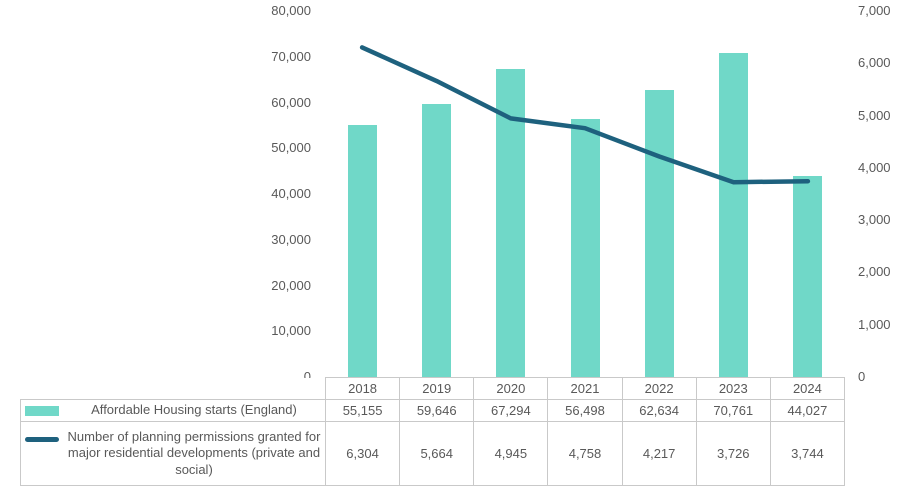 This screenshot has height=489, width=902. Describe the element at coordinates (173, 388) in the screenshot. I see `table-corner-blank` at that location.